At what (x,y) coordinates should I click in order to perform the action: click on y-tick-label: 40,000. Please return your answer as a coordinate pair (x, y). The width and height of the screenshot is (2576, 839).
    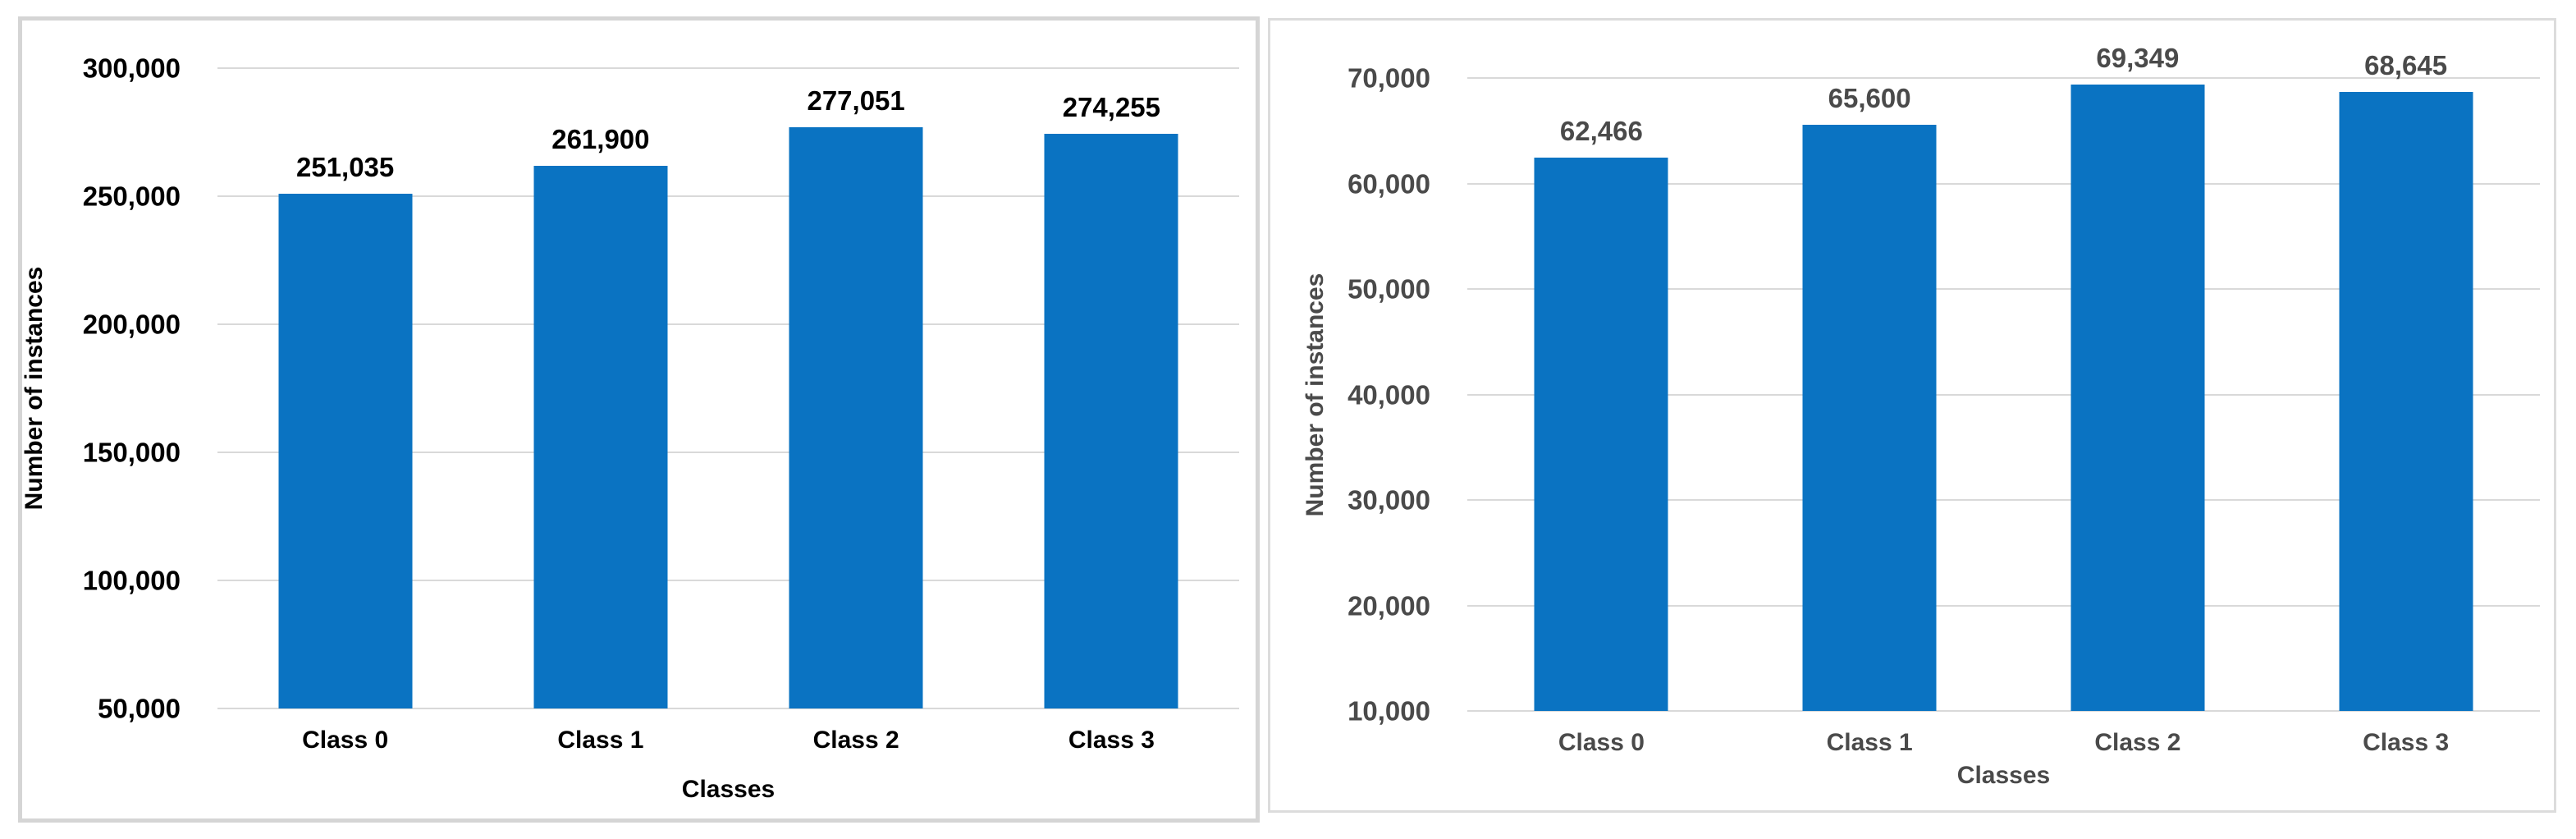
    Looking at the image, I should click on (1388, 394).